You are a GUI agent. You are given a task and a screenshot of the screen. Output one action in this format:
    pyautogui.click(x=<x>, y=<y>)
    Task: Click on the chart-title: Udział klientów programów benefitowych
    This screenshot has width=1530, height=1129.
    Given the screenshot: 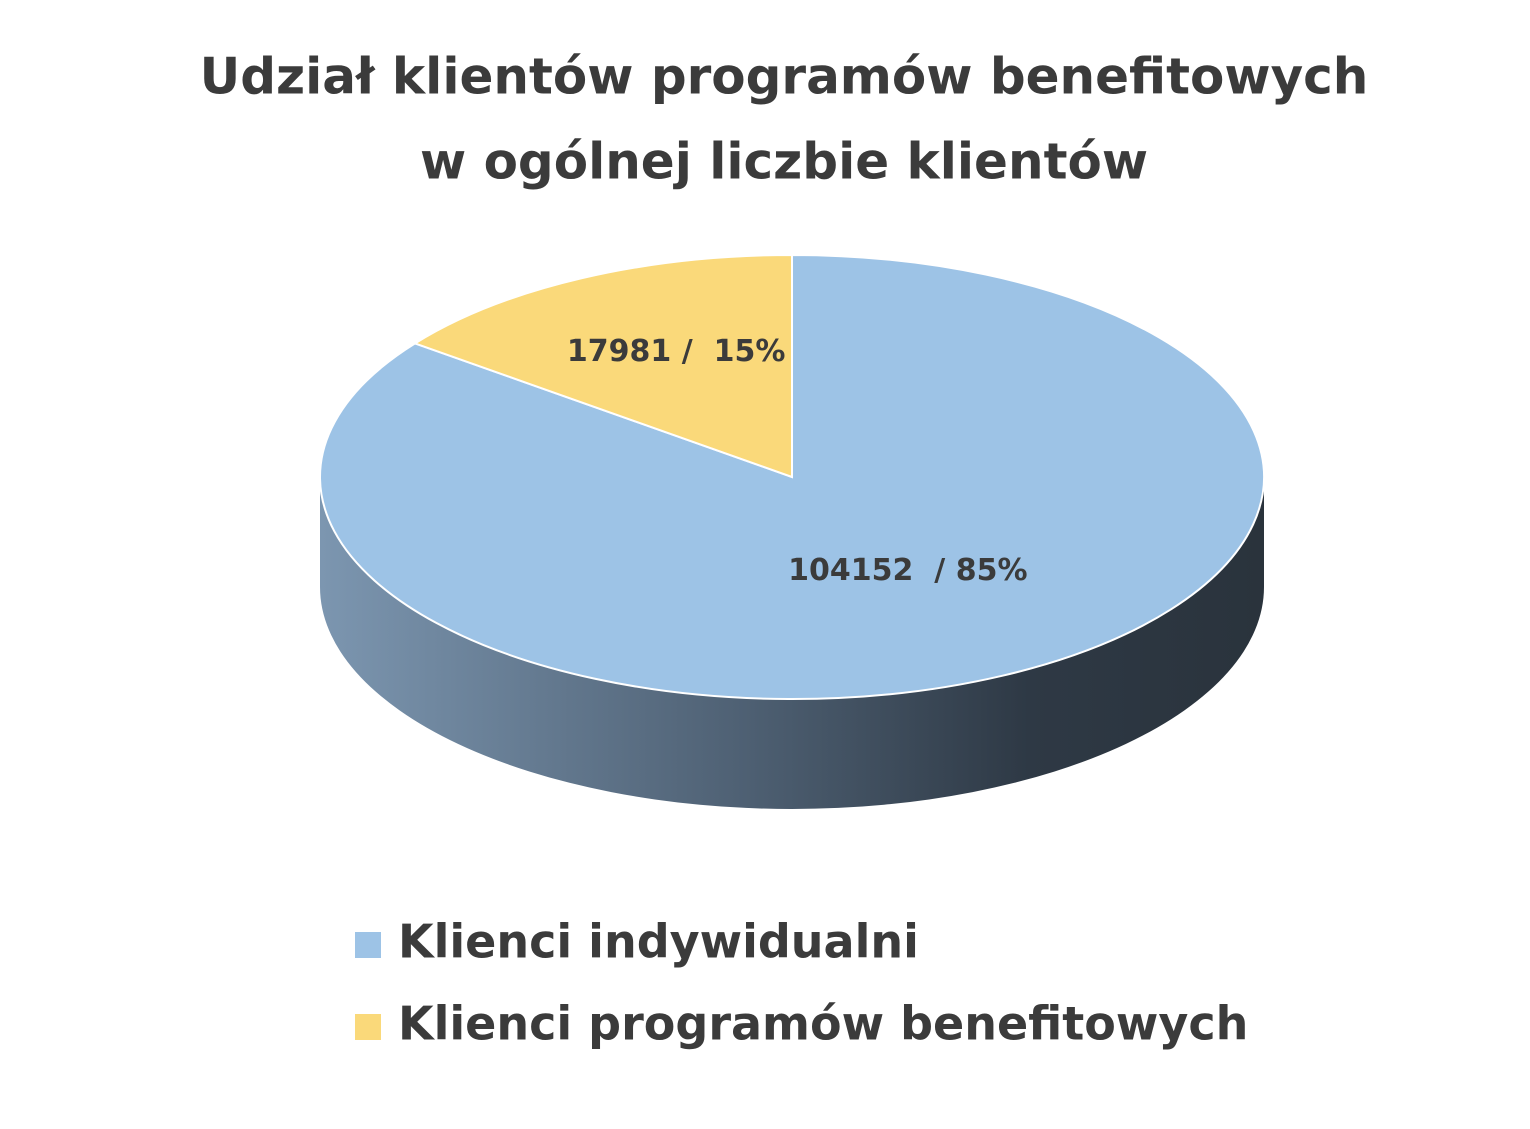 What is the action you would take?
    pyautogui.click(x=784, y=77)
    